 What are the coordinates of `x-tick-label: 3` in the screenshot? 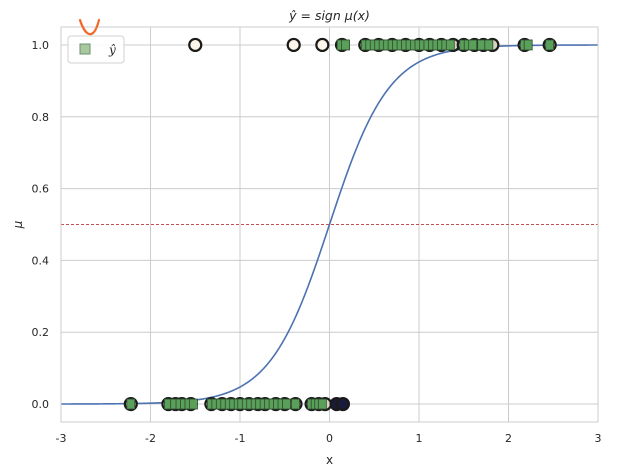 It's located at (598, 438).